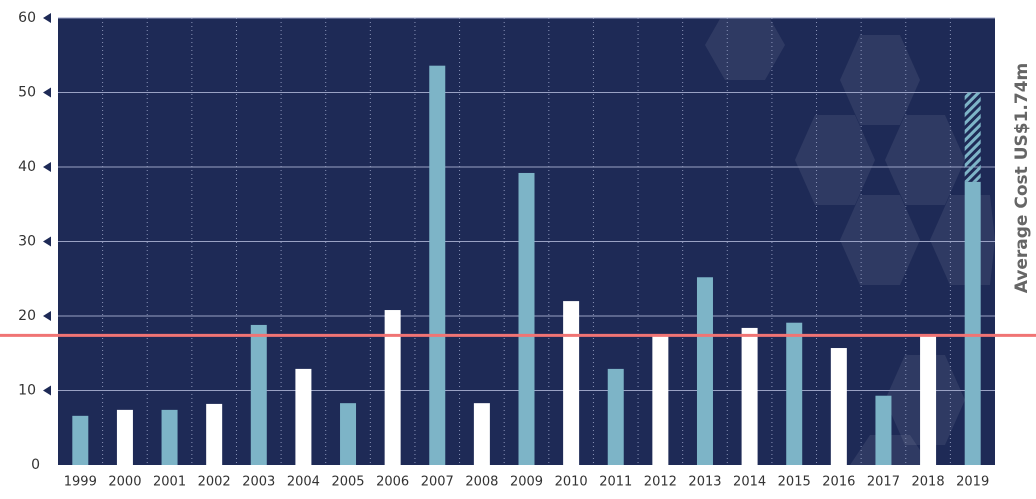 This screenshot has width=1036, height=499. I want to click on x-tick-label: 2019, so click(972, 482).